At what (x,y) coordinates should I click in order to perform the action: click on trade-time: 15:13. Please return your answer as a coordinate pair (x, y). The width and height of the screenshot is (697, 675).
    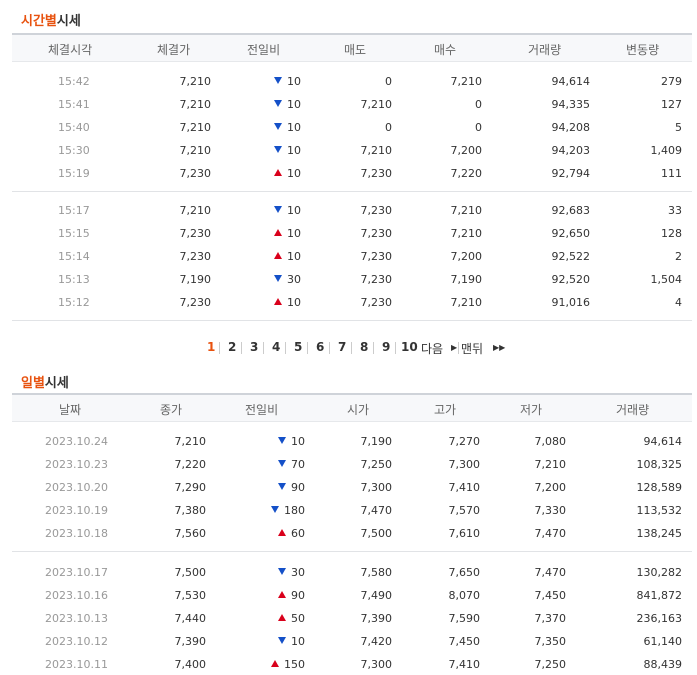
    Looking at the image, I should click on (74, 279).